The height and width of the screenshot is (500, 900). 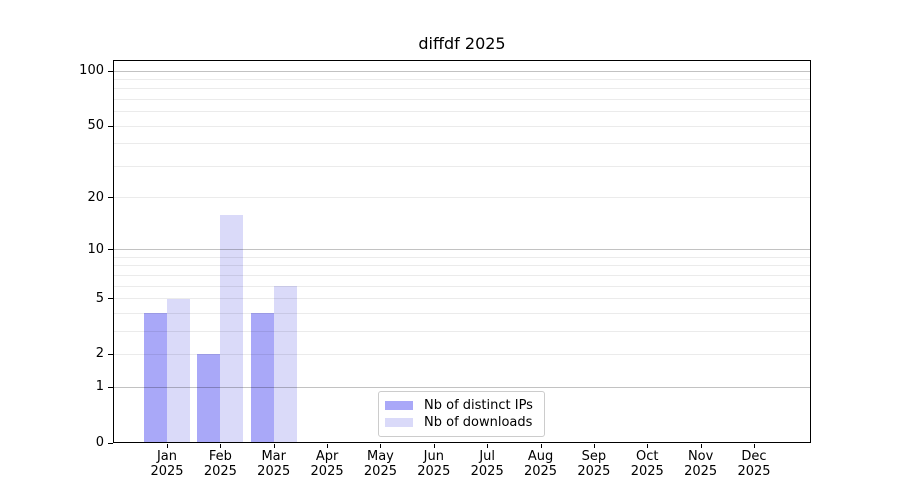 What do you see at coordinates (399, 422) in the screenshot?
I see `legend-swatch-downloads` at bounding box center [399, 422].